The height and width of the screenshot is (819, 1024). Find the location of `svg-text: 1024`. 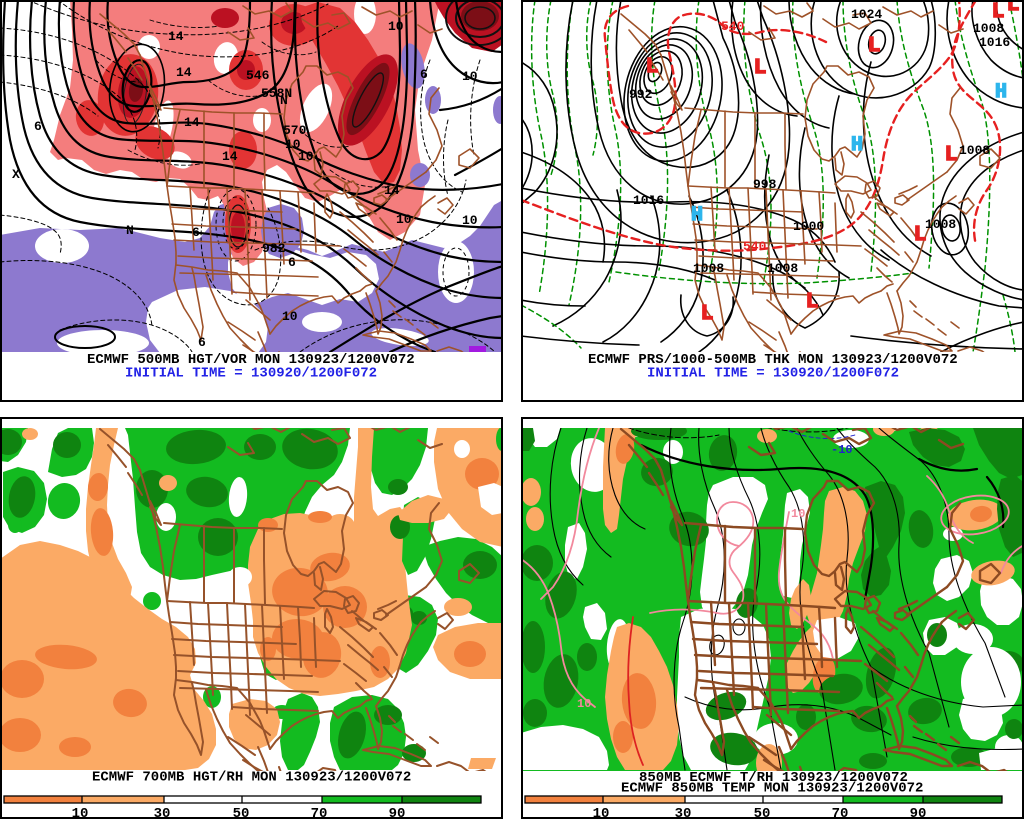

svg-text: 1024 is located at coordinates (866, 14).